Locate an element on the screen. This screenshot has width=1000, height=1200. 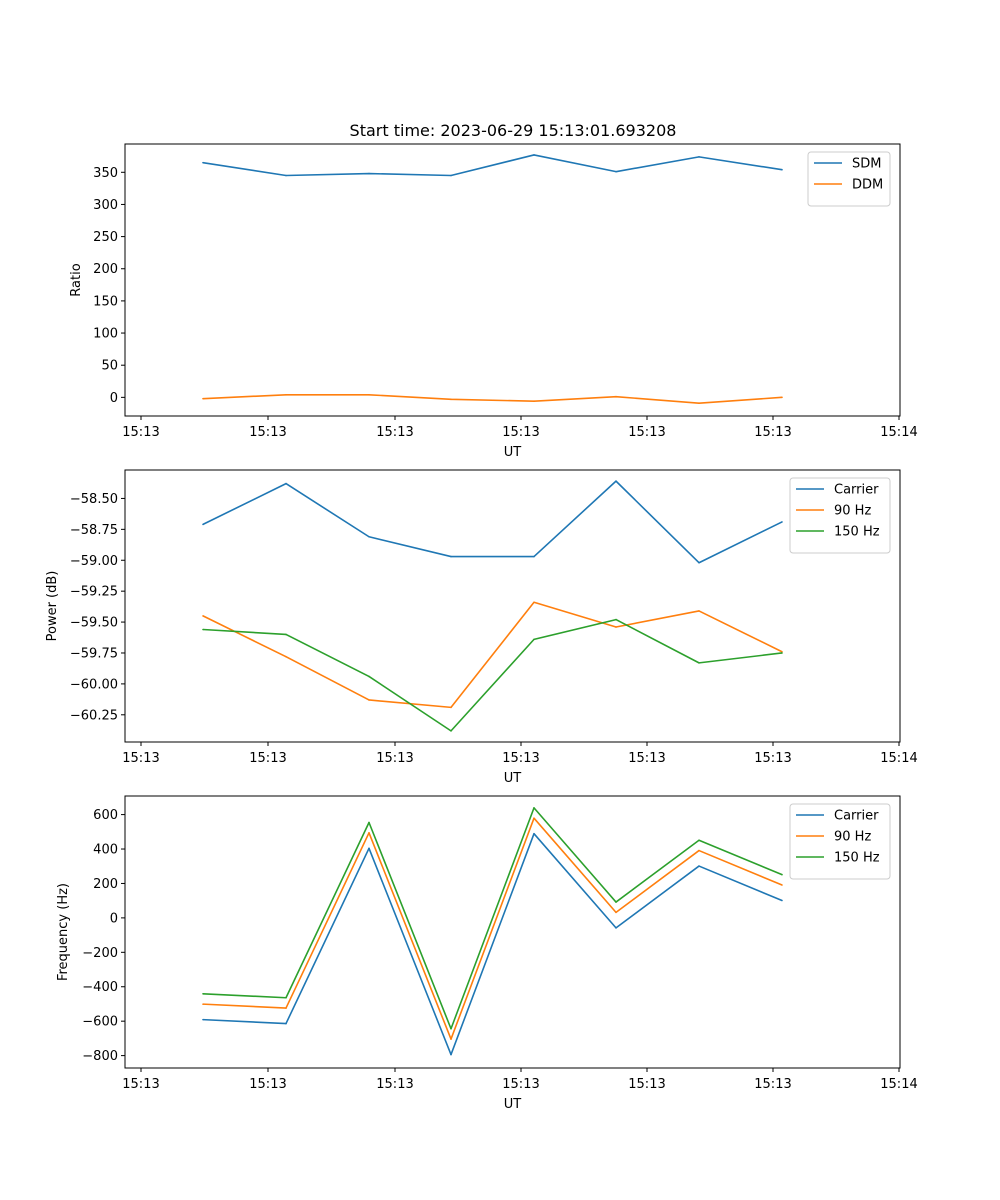
y-tick-label: 0 is located at coordinates (114, 918).